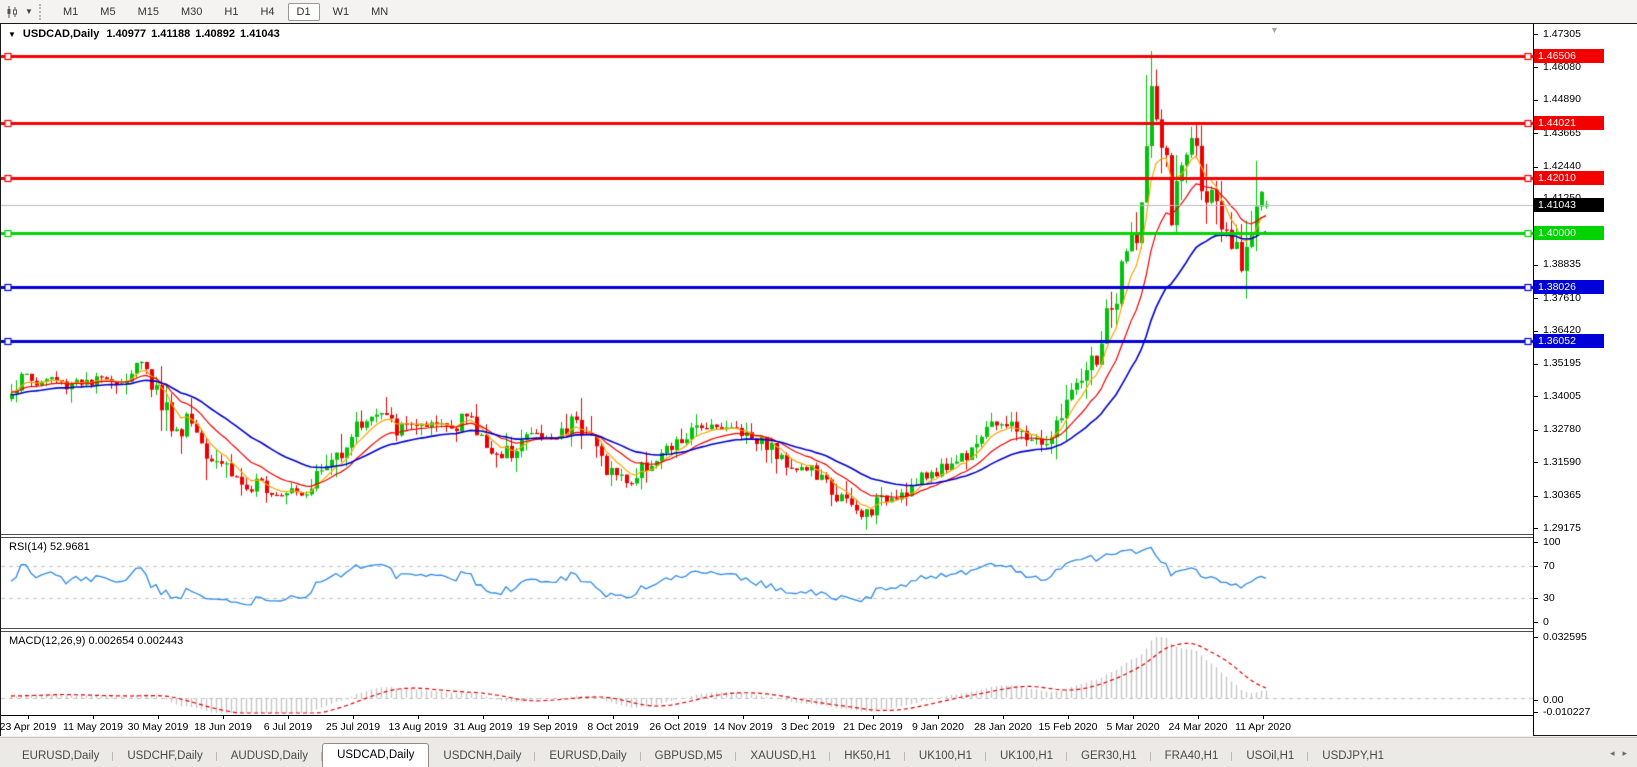 This screenshot has height=767, width=1637. Describe the element at coordinates (1562, 298) in the screenshot. I see `price-tick-label: 1.37610` at that location.